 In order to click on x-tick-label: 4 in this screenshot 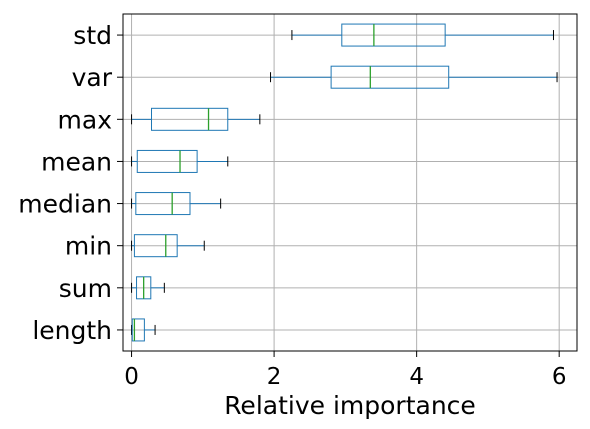, I will do `click(416, 377)`.